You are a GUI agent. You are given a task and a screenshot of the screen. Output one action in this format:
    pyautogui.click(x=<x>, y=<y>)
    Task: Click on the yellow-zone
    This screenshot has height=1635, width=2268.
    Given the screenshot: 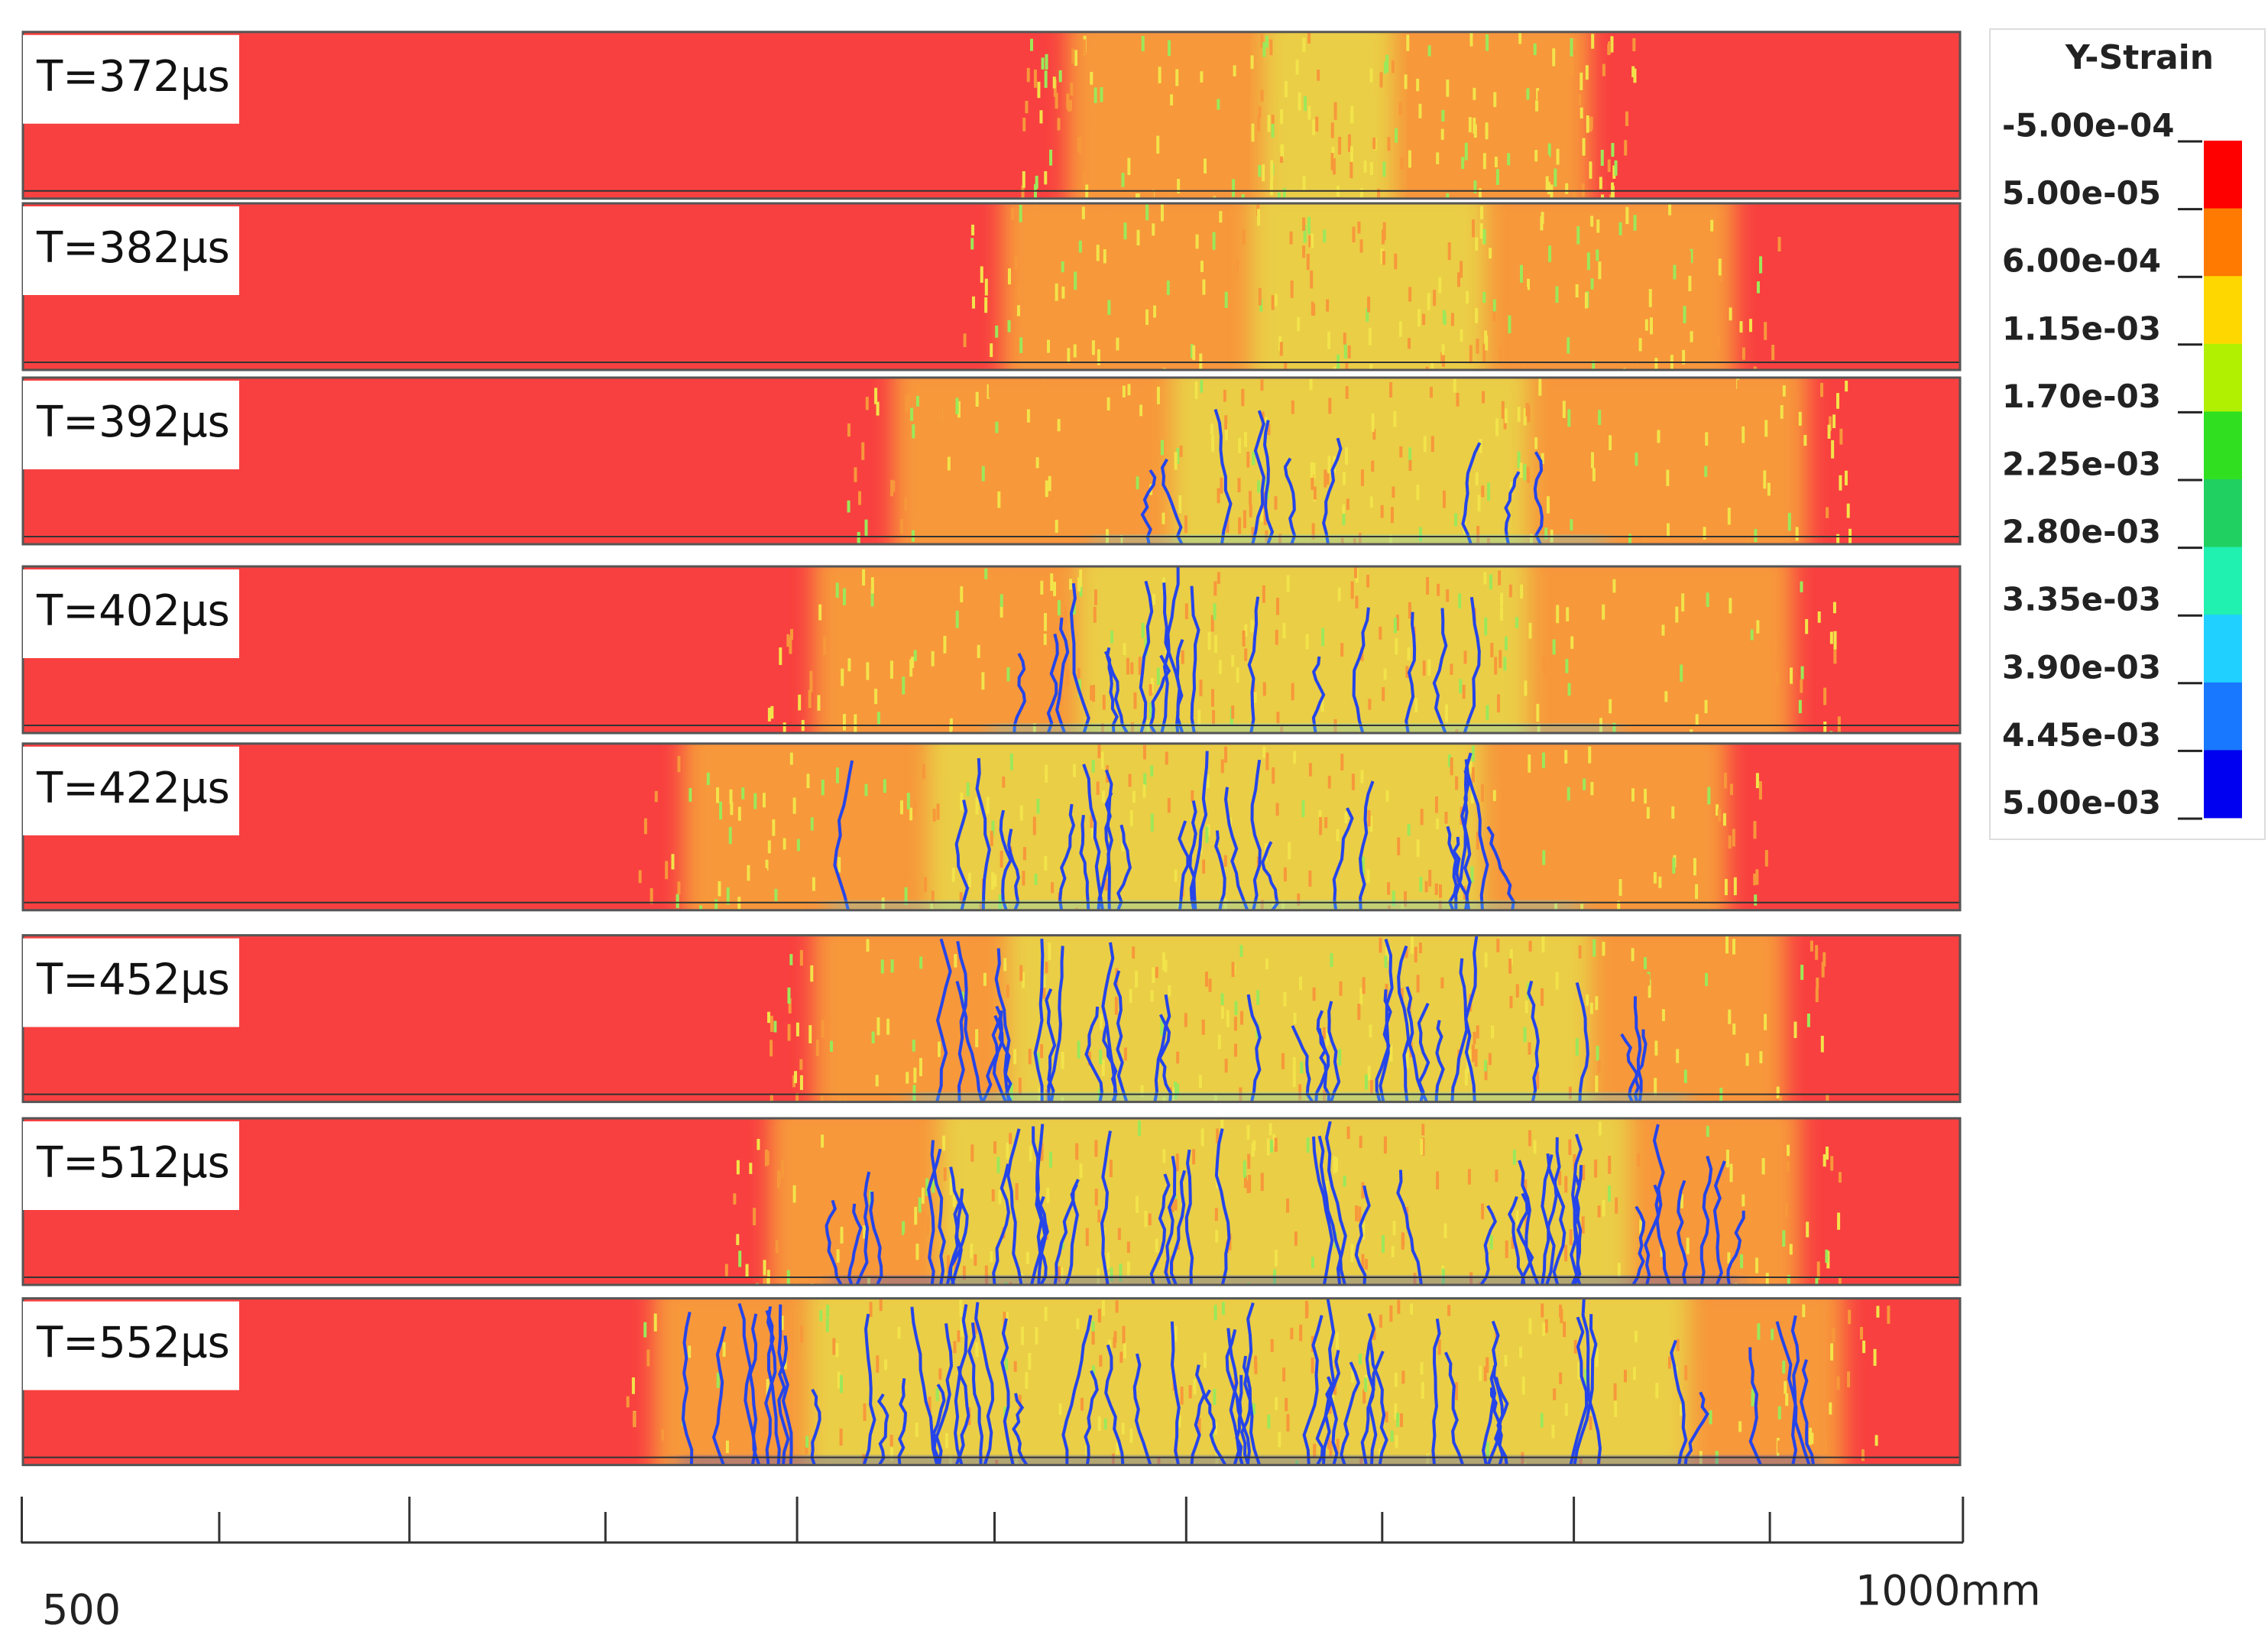 What is the action you would take?
    pyautogui.click(x=1350, y=461)
    